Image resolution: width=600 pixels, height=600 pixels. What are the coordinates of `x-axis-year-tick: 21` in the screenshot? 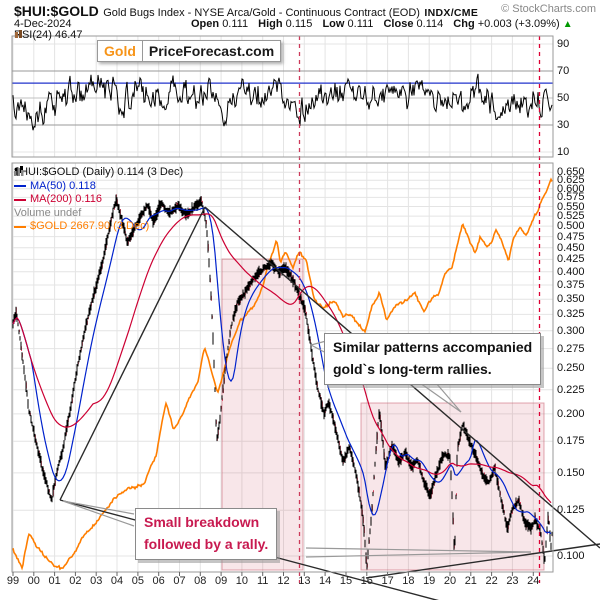 It's located at (470, 581).